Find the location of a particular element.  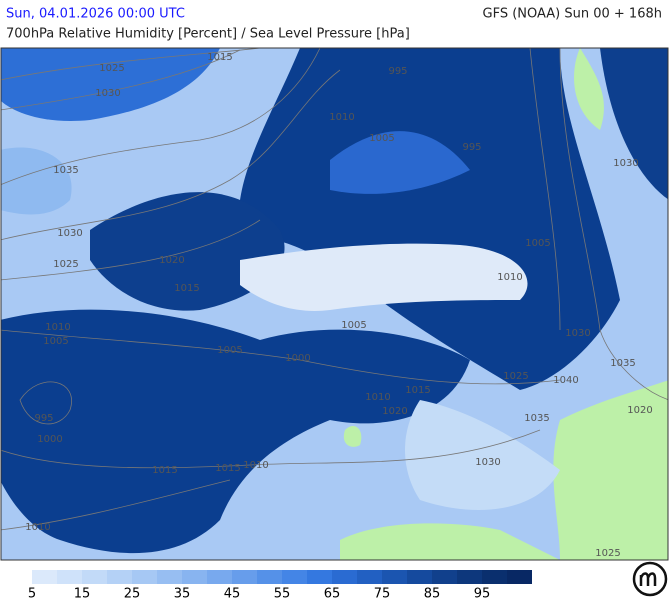

isobar-label: 1040 is located at coordinates (565, 380).